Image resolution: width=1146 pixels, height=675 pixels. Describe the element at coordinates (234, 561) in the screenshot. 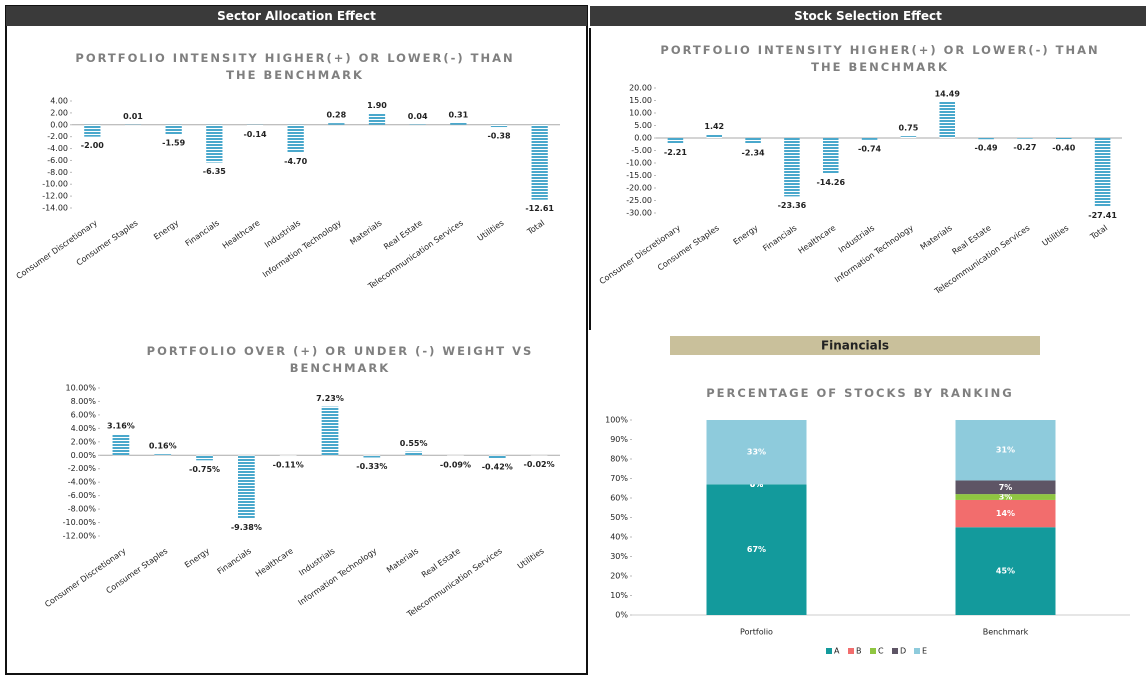

I see `x-tick-label: Financials` at that location.